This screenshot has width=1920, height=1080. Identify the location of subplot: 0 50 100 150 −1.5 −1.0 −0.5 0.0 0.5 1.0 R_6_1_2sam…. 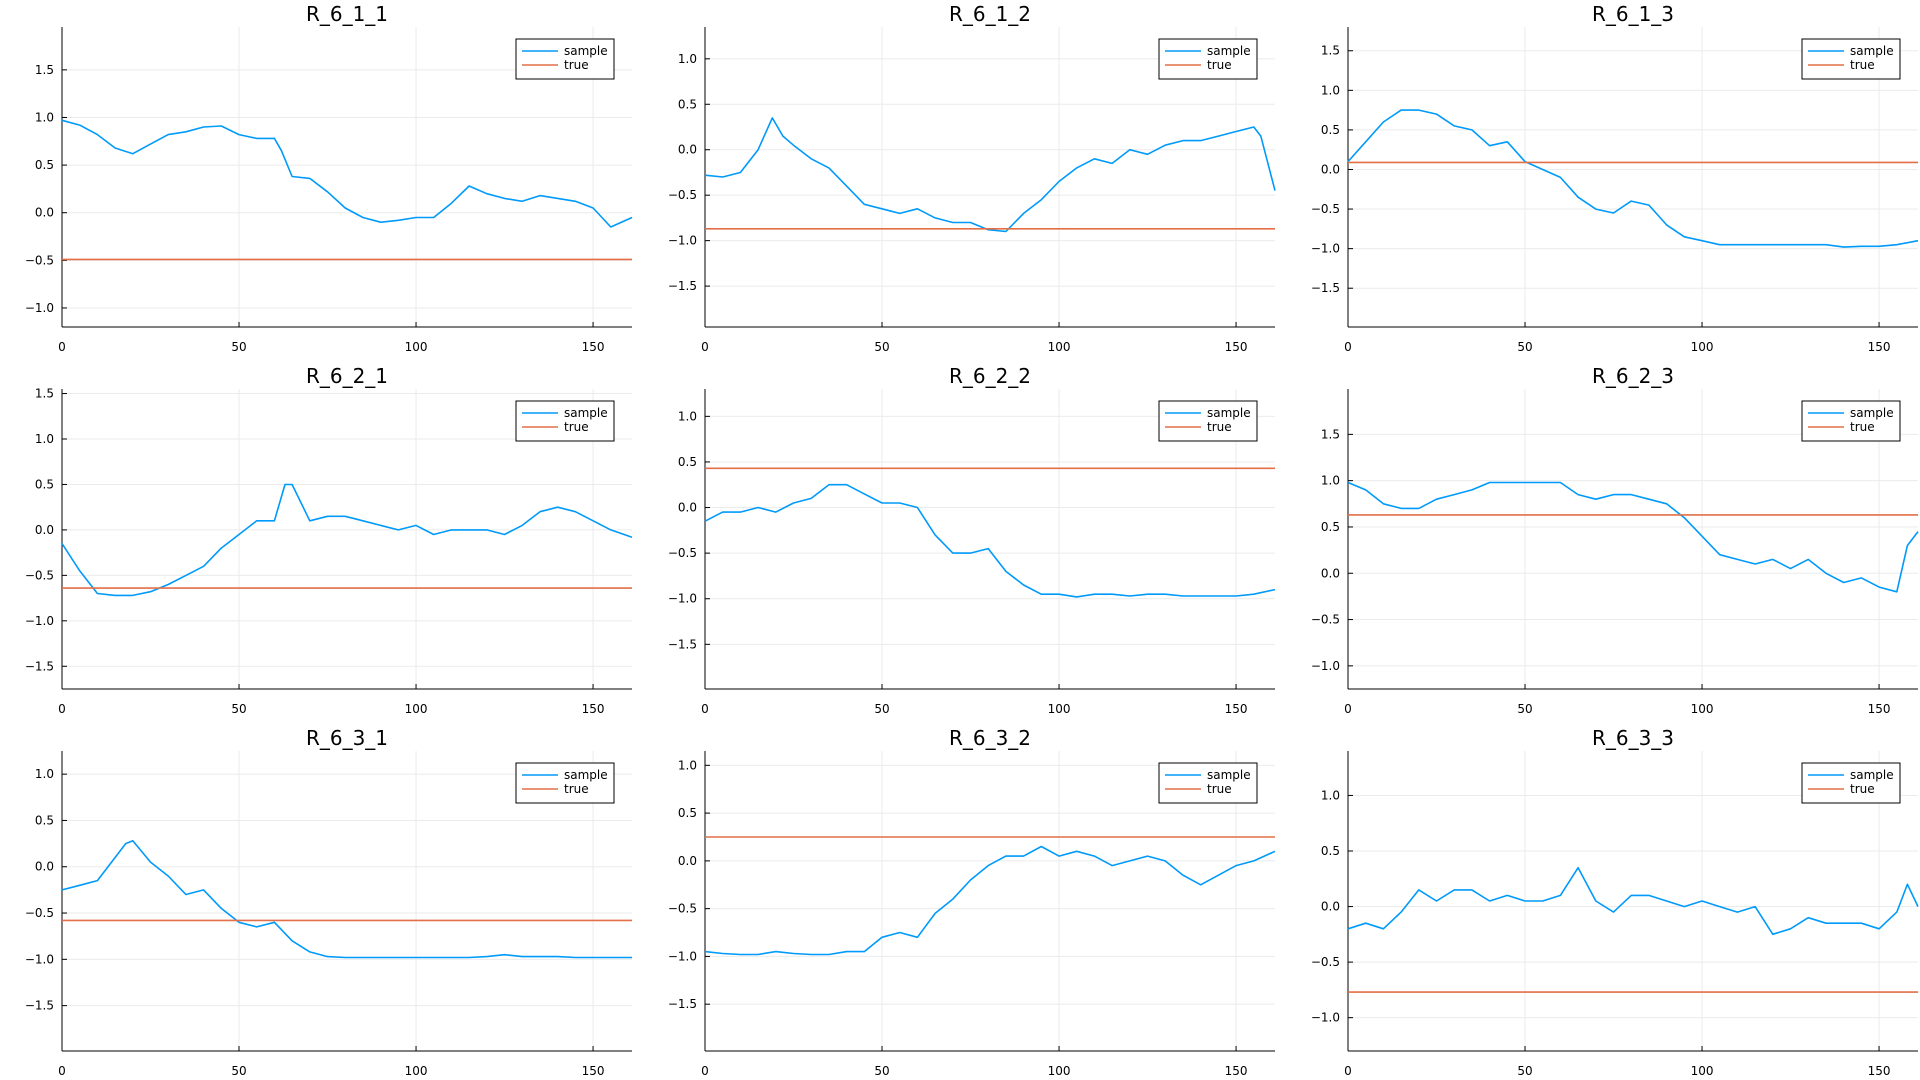
(972, 178).